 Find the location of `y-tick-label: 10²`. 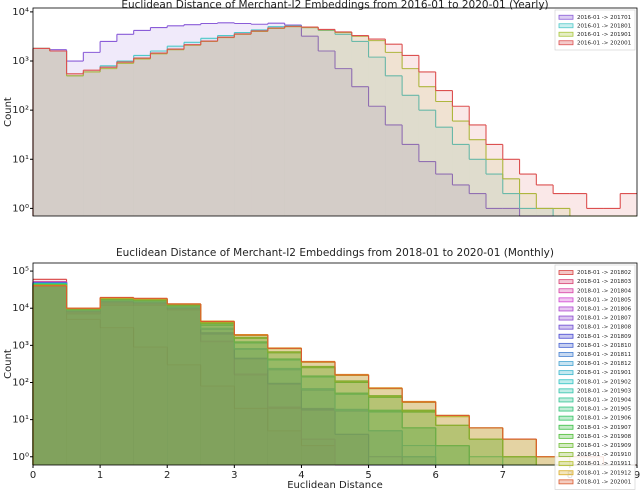

y-tick-label: 10² is located at coordinates (20, 382).